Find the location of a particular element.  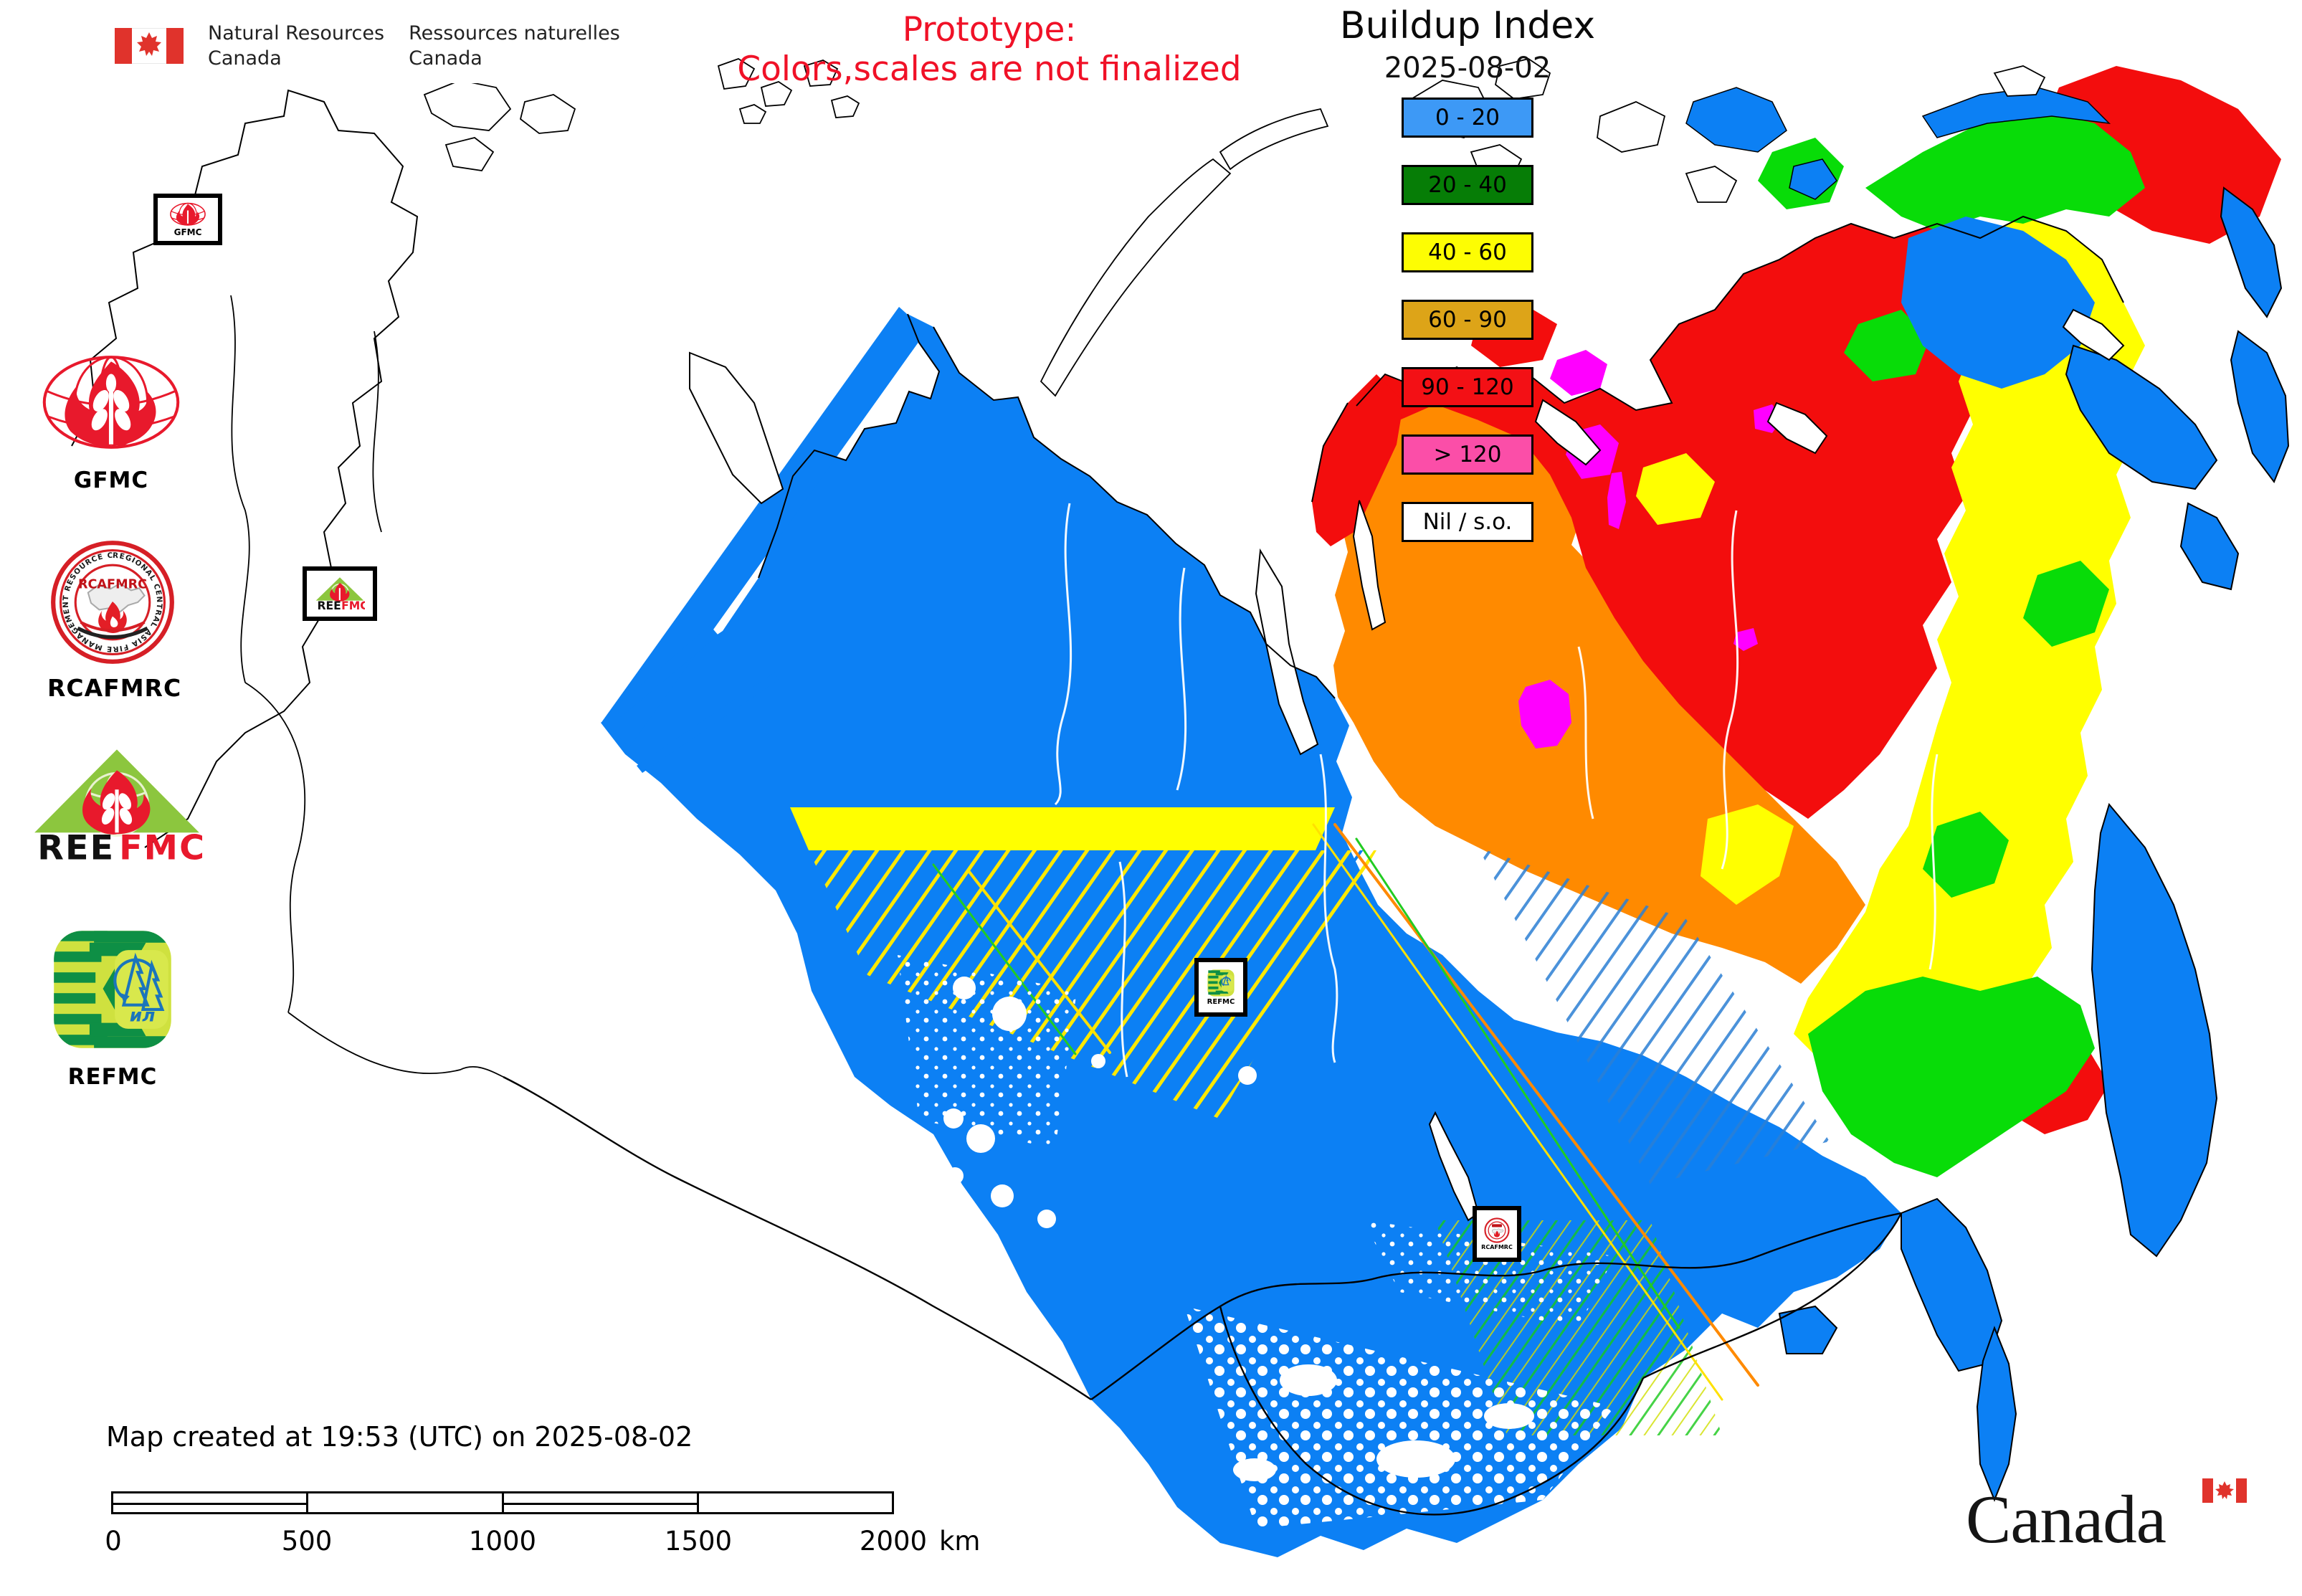

gfmc-logo-block: GFMC is located at coordinates (111, 420).